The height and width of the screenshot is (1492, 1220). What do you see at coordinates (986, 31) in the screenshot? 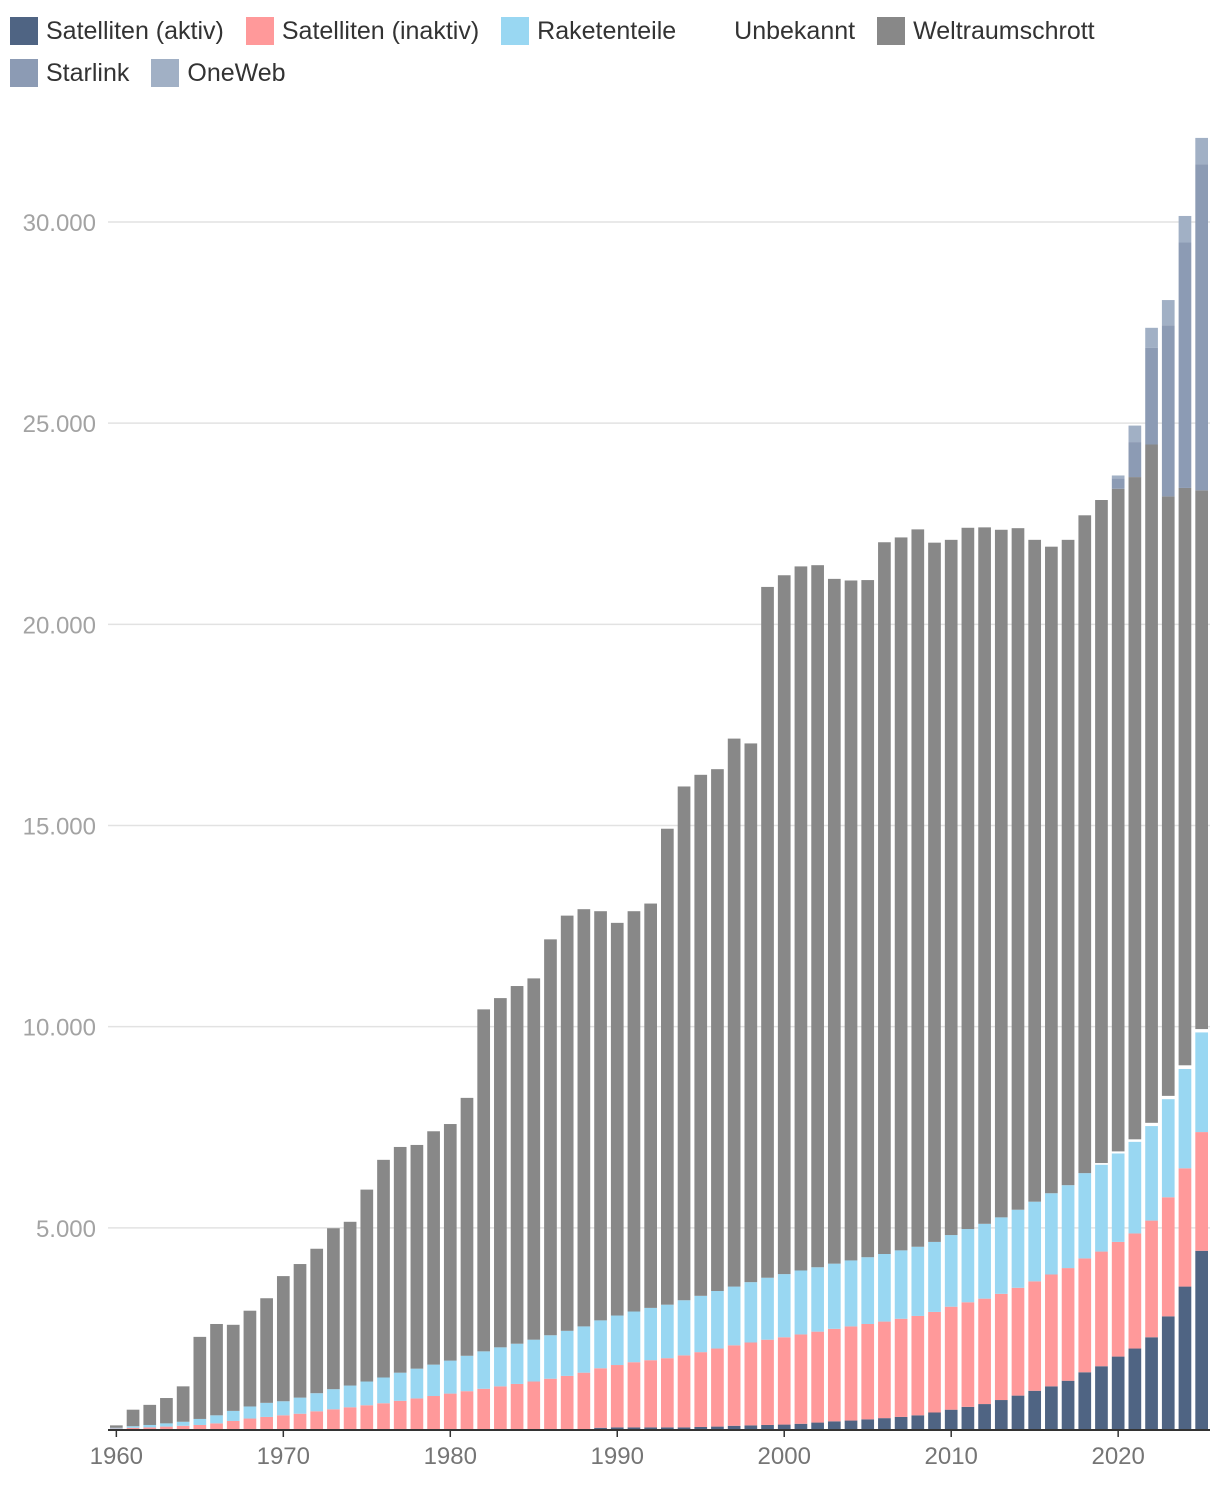
I see `legend-item-weltraumschrott: Weltraumschrott` at bounding box center [986, 31].